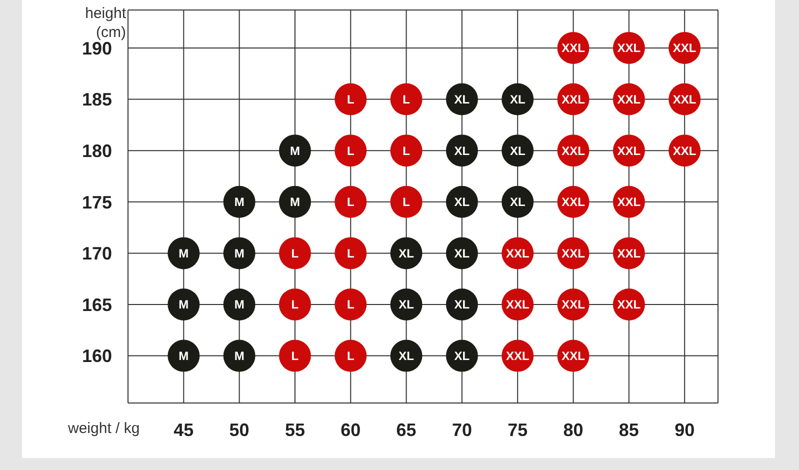 This screenshot has height=470, width=799. I want to click on x-axis-title: weight / kg, so click(104, 428).